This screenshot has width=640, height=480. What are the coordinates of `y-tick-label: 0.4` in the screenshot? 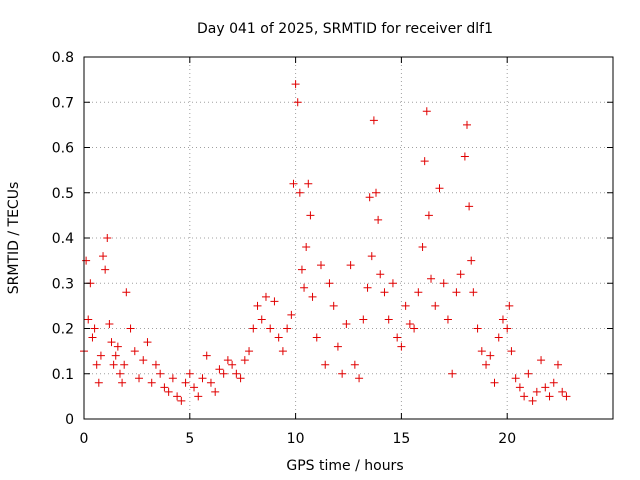 It's located at (63, 239).